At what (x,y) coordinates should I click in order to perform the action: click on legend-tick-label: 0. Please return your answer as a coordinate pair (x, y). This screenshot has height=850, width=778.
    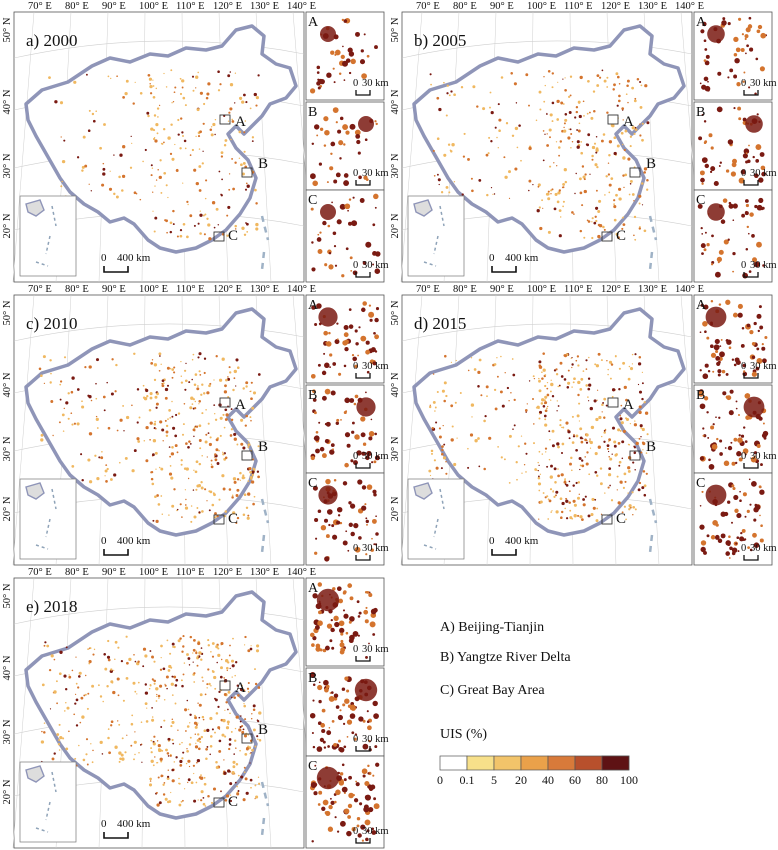
    Looking at the image, I should click on (440, 780).